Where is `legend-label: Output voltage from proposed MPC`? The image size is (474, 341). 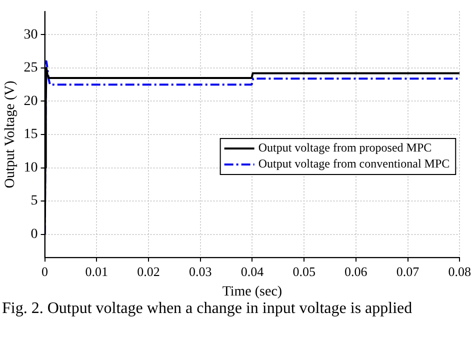
legend-label: Output voltage from proposed MPC is located at coordinates (345, 147).